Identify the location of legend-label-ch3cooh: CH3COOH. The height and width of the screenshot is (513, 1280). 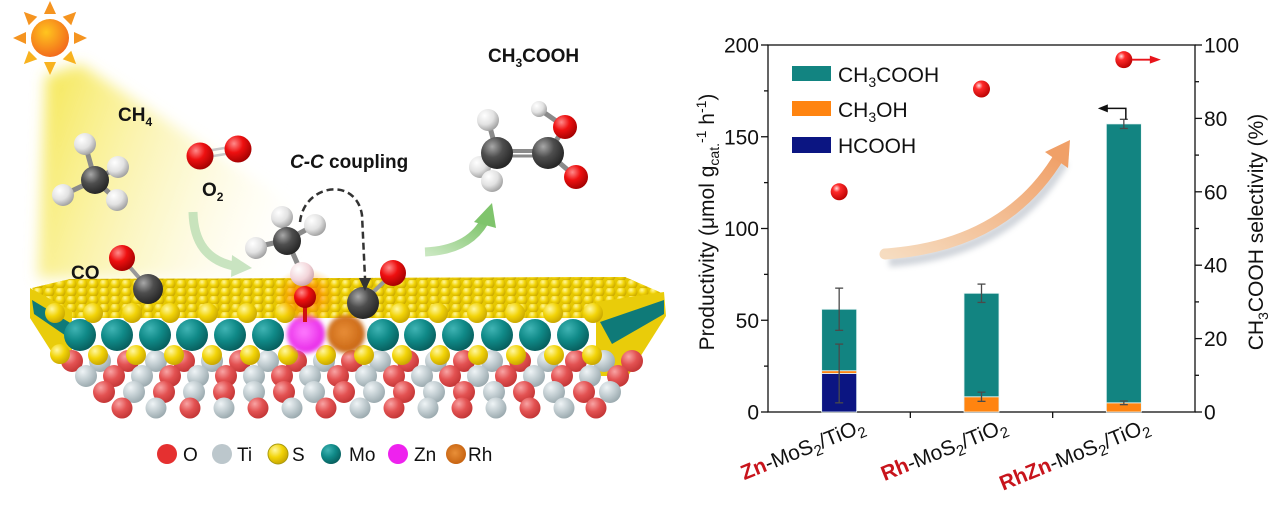
(888, 77).